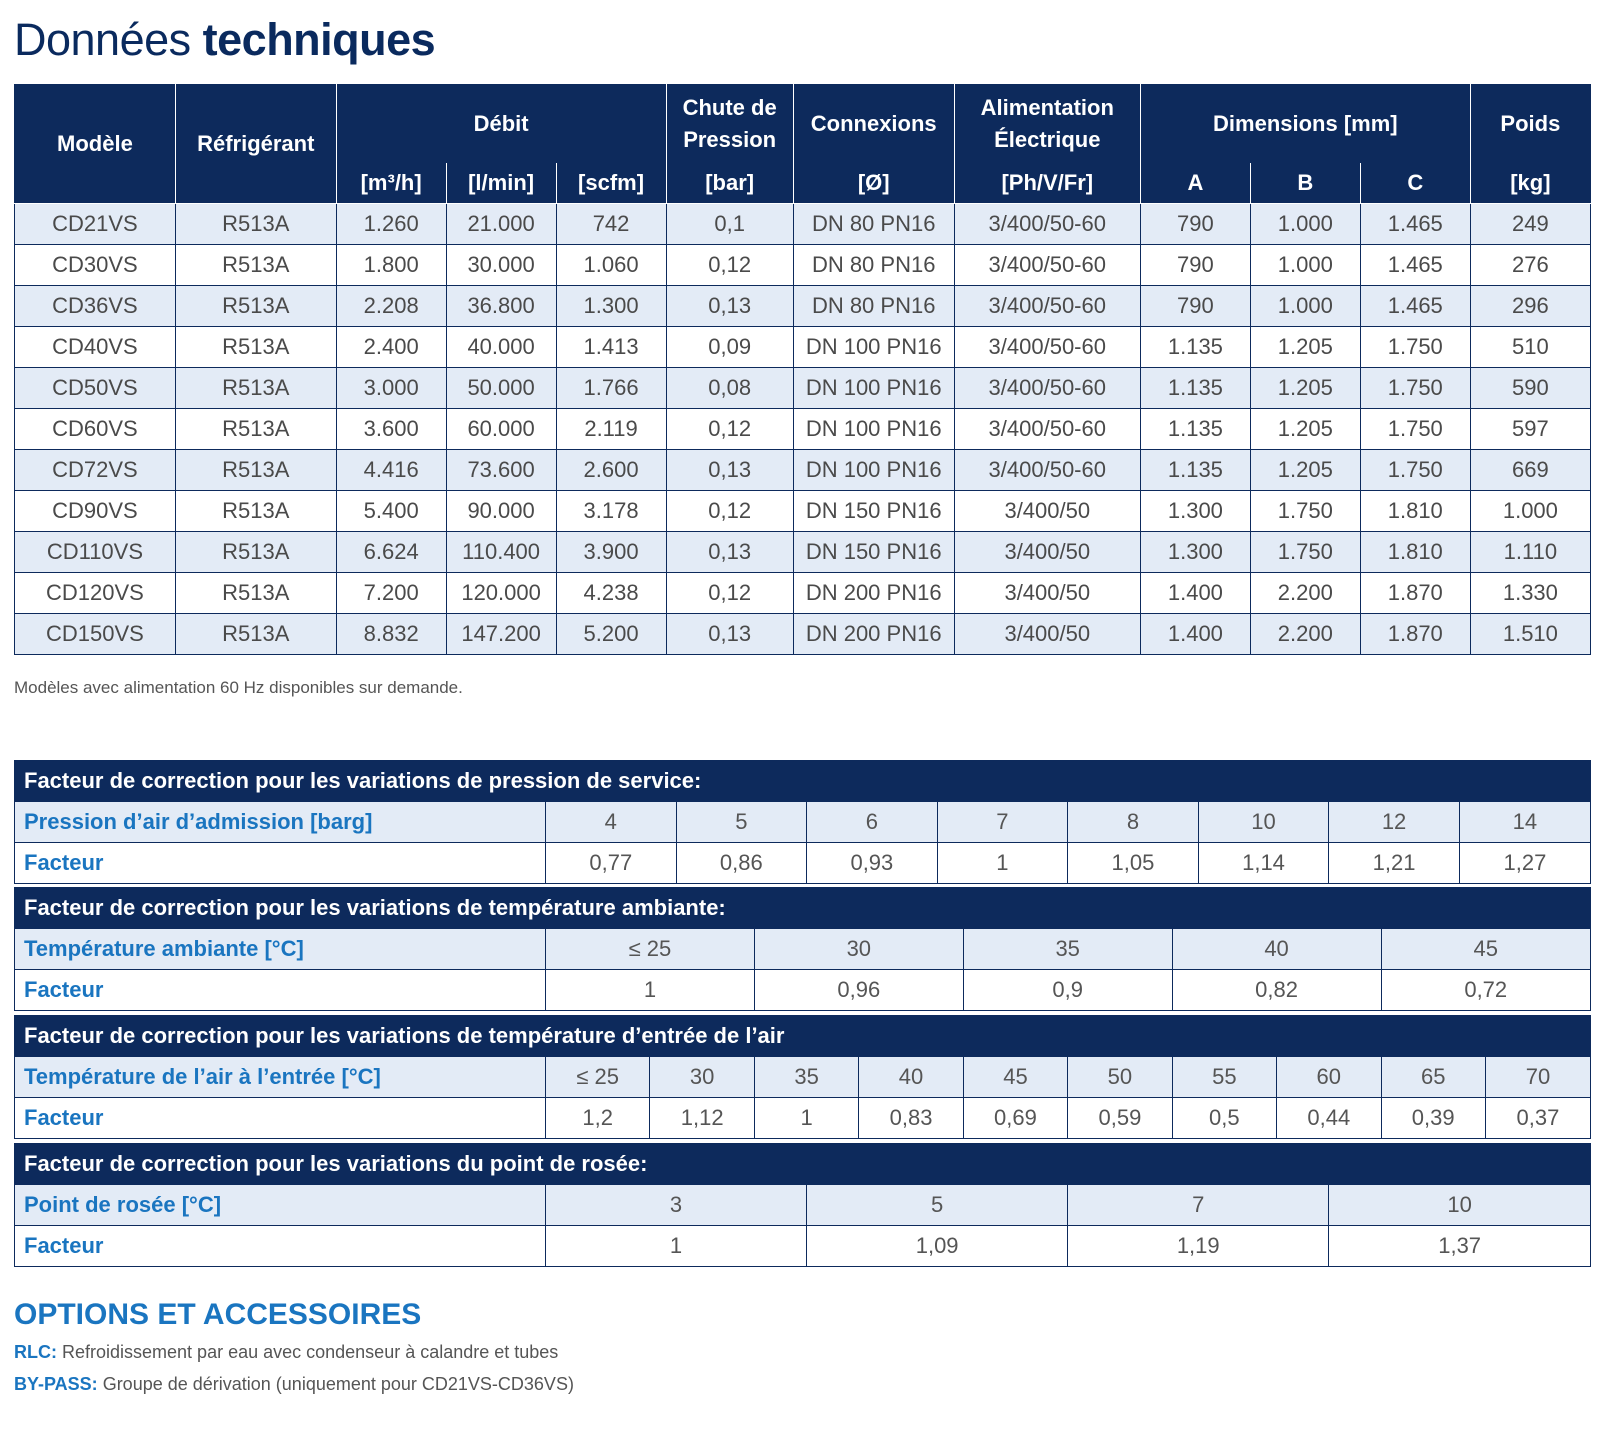 This screenshot has height=1436, width=1600. What do you see at coordinates (501, 123) in the screenshot?
I see `header-flow: Débit` at bounding box center [501, 123].